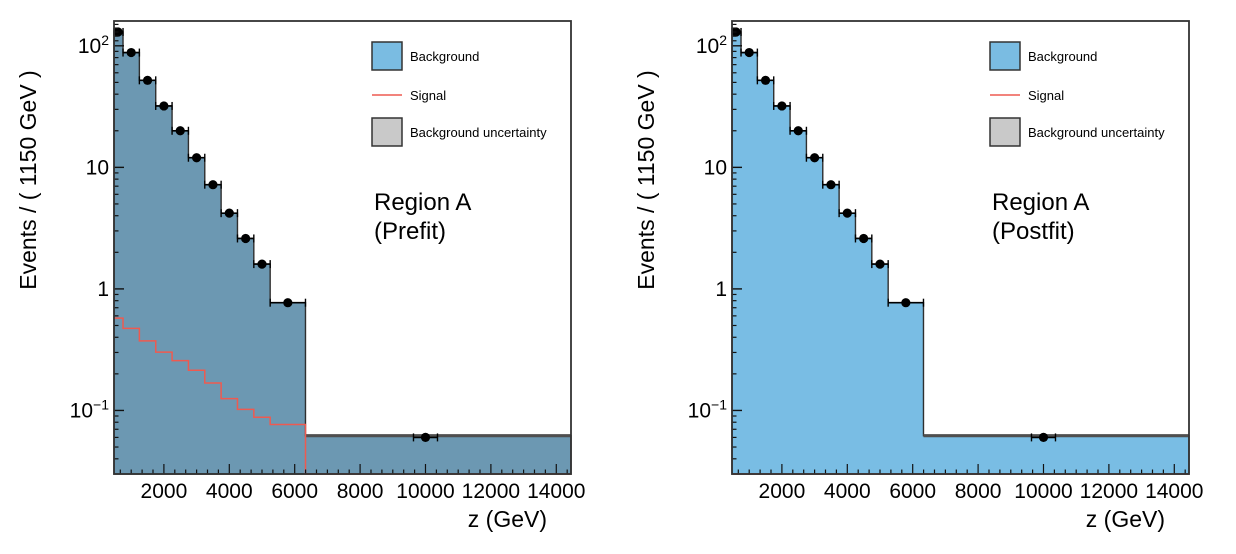 The height and width of the screenshot is (554, 1236). I want to click on region-label-line2: (Prefit), so click(410, 231).